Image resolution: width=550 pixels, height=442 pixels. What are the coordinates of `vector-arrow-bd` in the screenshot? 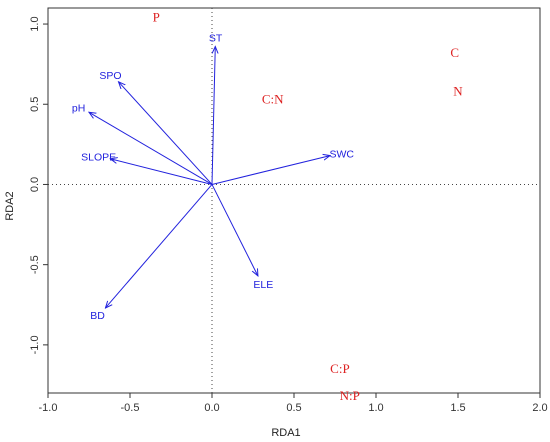 It's located at (159, 246).